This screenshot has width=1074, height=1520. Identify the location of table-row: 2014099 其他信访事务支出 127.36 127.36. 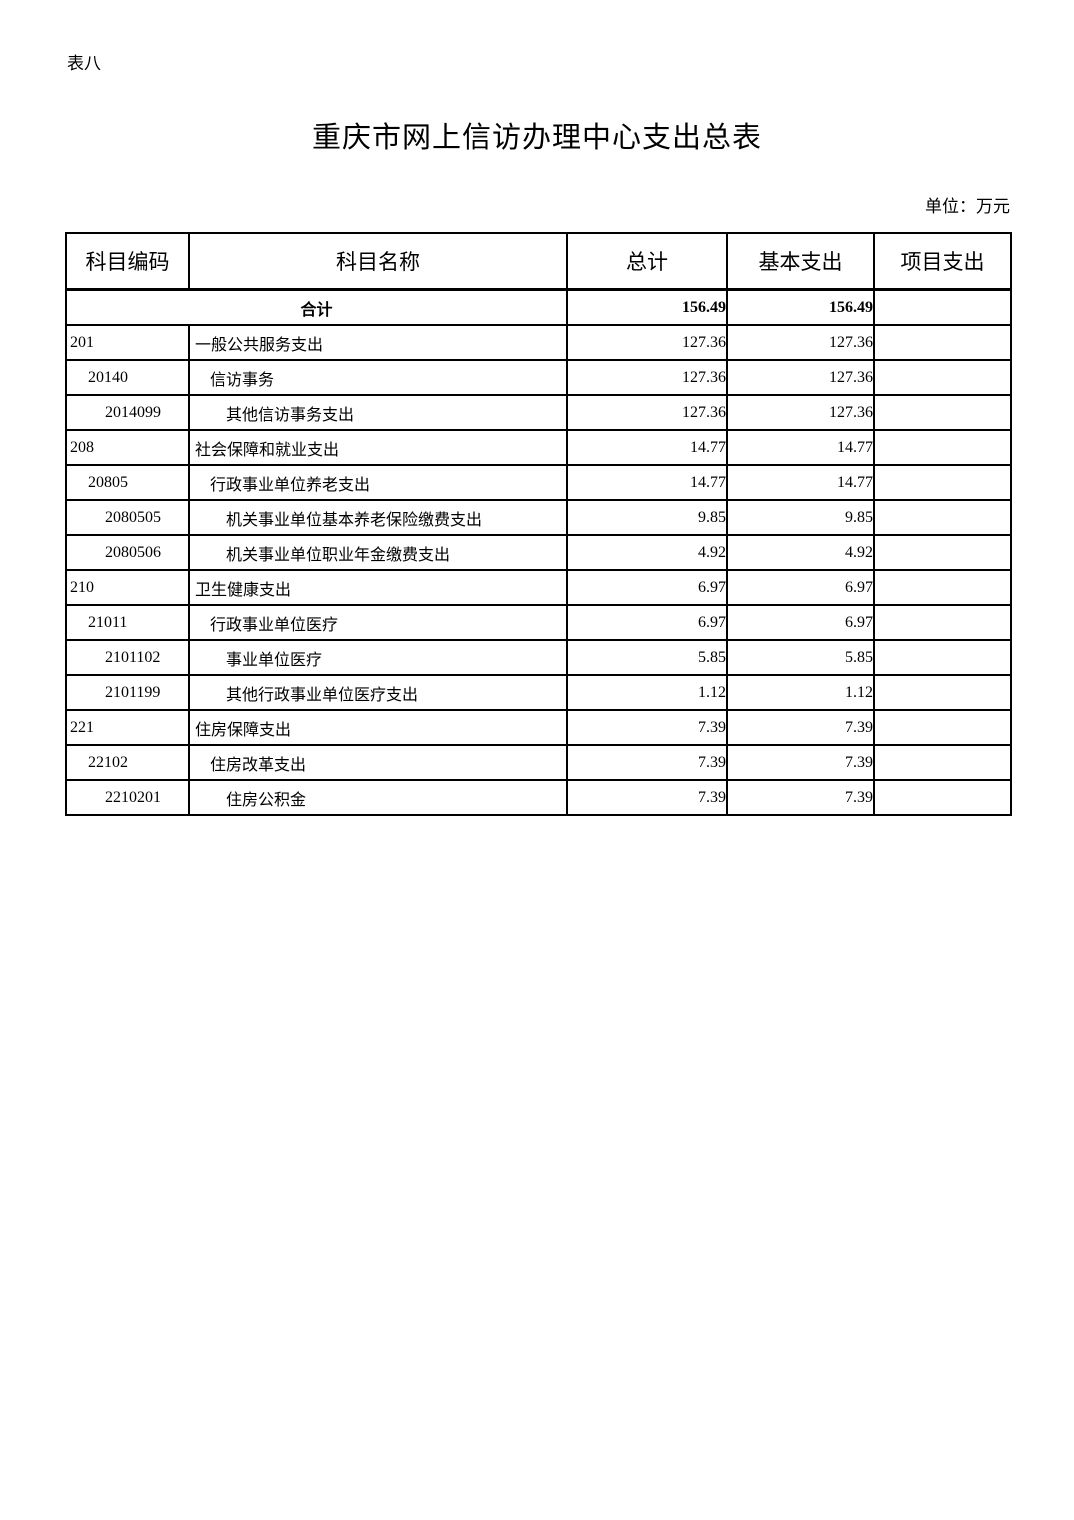
(538, 412).